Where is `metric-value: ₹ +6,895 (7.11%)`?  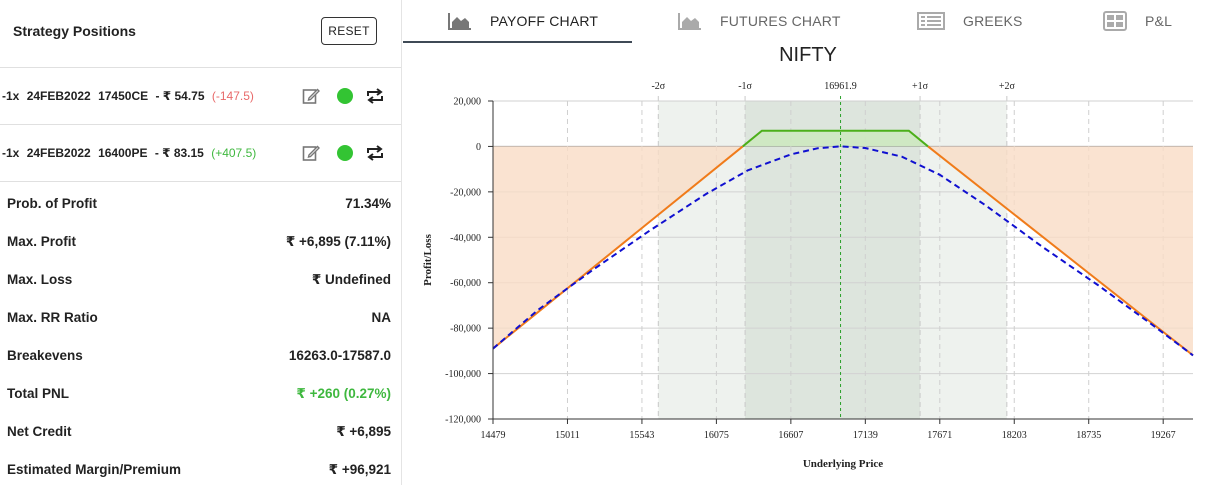
metric-value: ₹ +6,895 (7.11%) is located at coordinates (338, 241).